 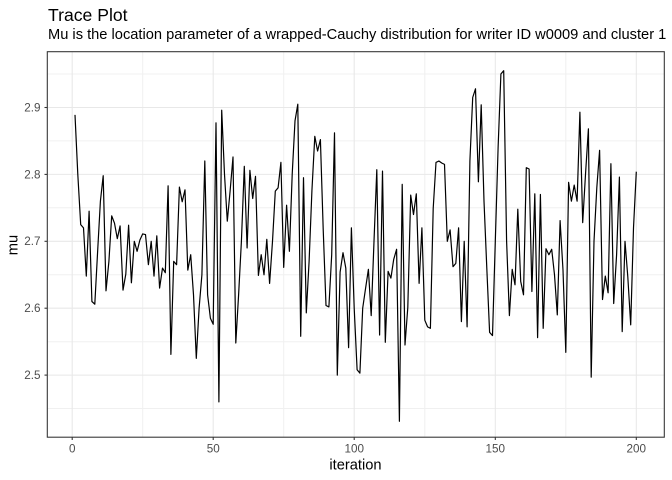 What do you see at coordinates (354, 449) in the screenshot?
I see `svg-text: 100` at bounding box center [354, 449].